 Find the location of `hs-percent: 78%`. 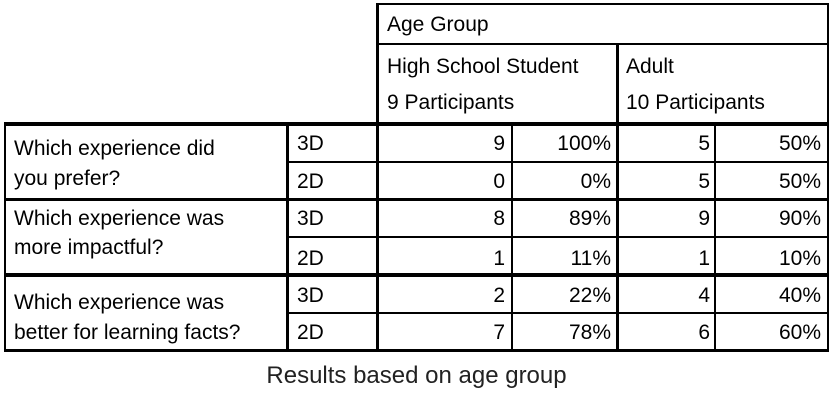

hs-percent: 78% is located at coordinates (589, 332).